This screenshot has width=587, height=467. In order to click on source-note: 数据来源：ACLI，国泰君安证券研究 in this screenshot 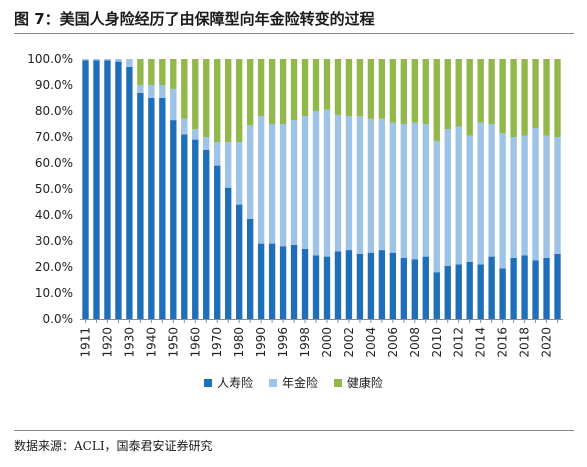, I will do `click(113, 446)`.